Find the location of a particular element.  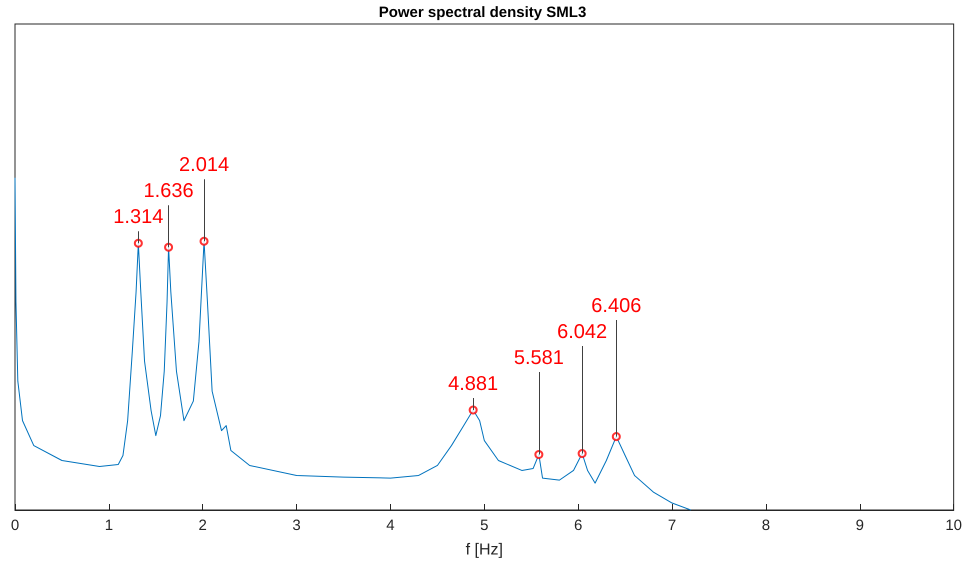

x-tick-label: 9 is located at coordinates (860, 525).